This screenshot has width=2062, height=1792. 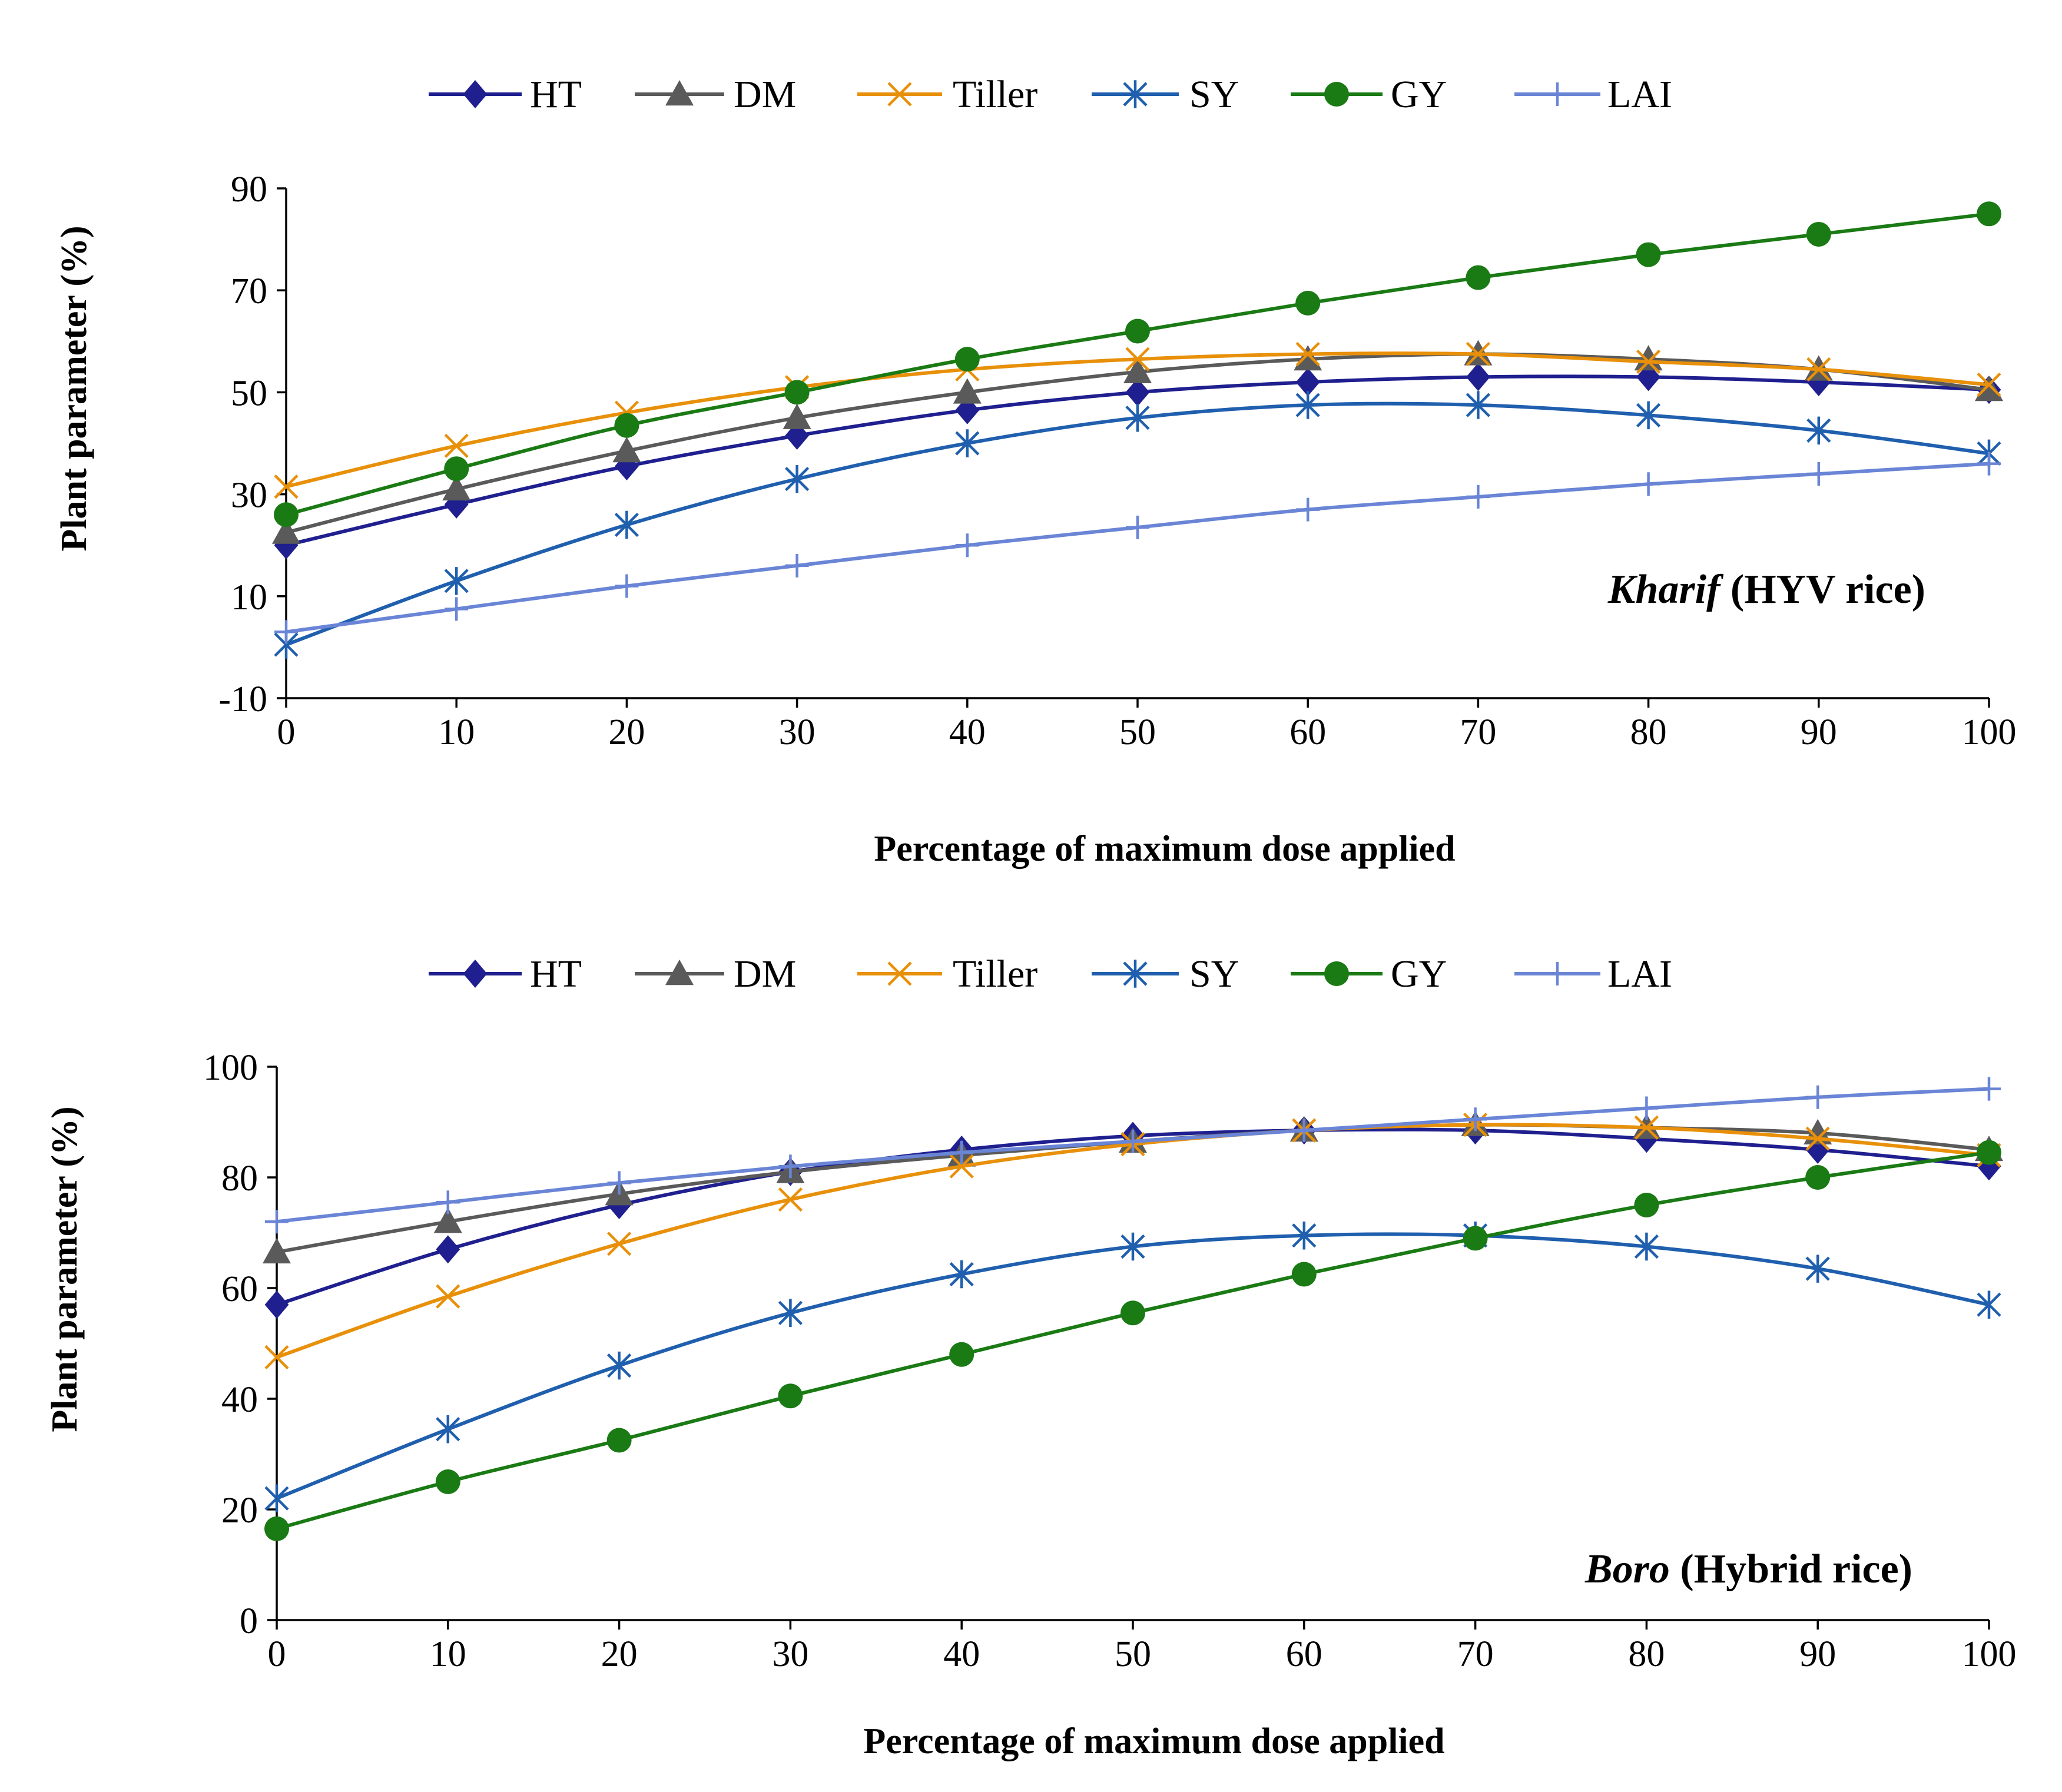 I want to click on triangle-icon, so click(x=679, y=972).